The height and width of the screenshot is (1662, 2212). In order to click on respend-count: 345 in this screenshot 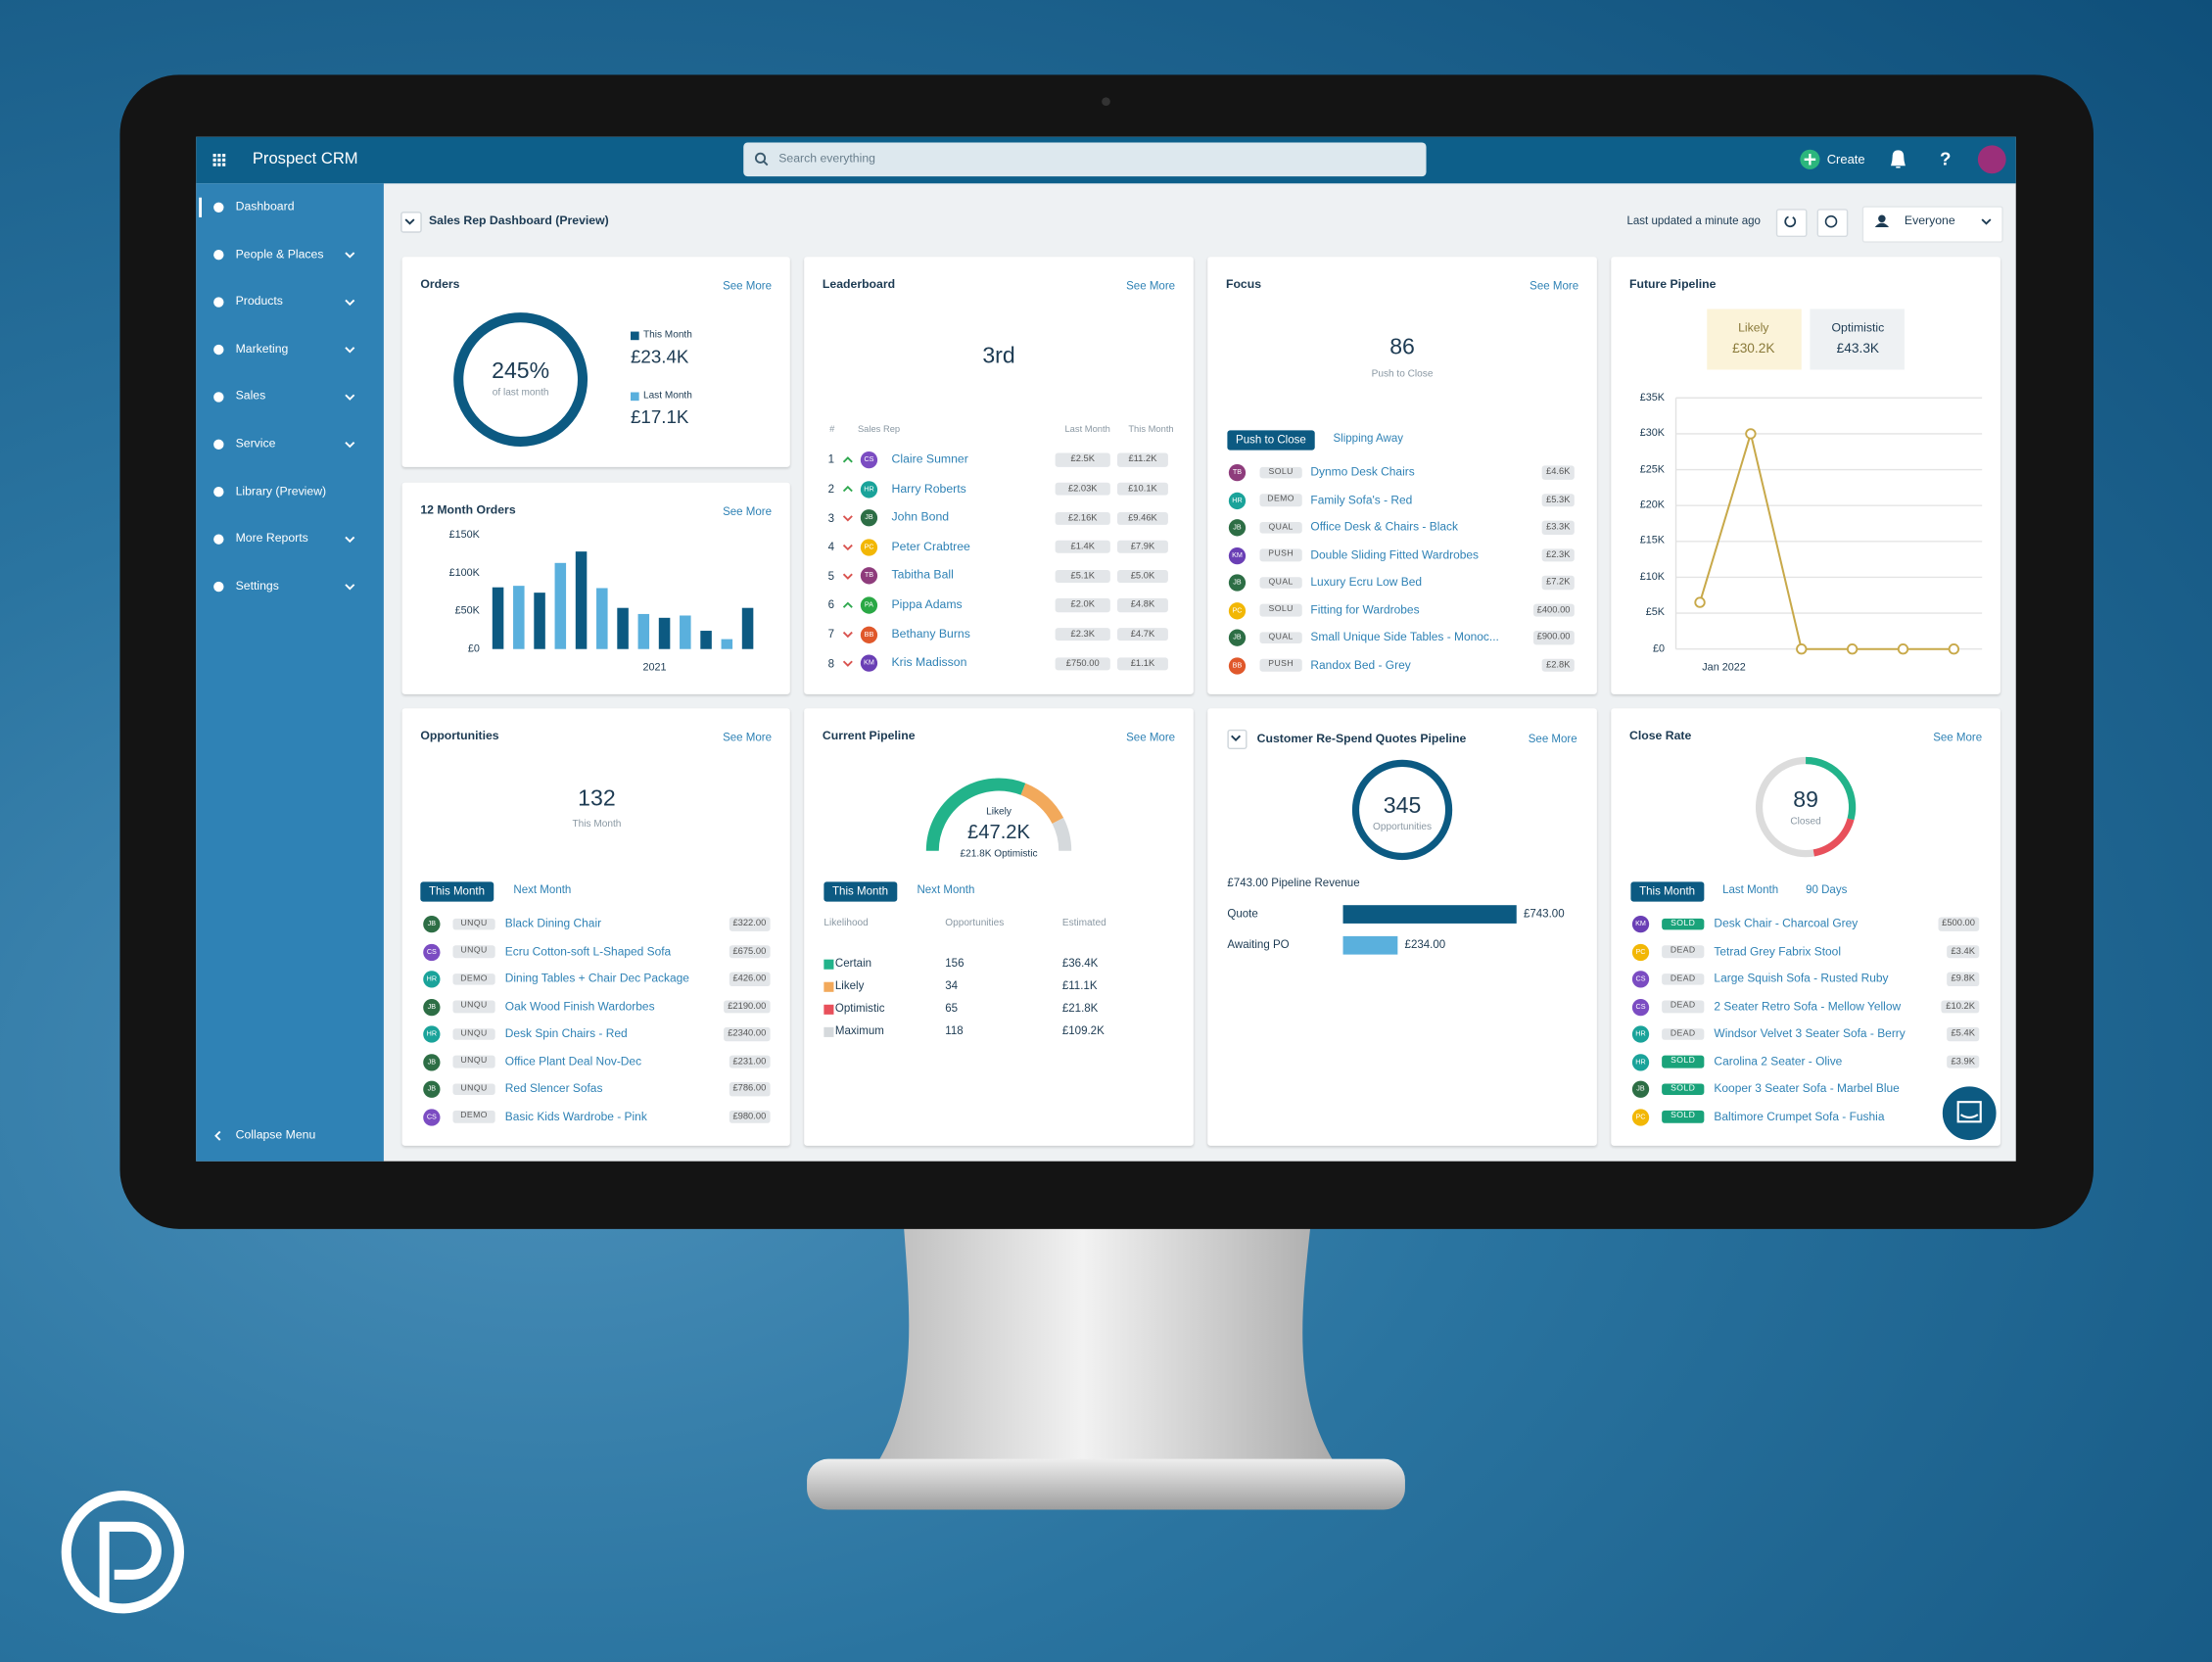, I will do `click(1402, 806)`.